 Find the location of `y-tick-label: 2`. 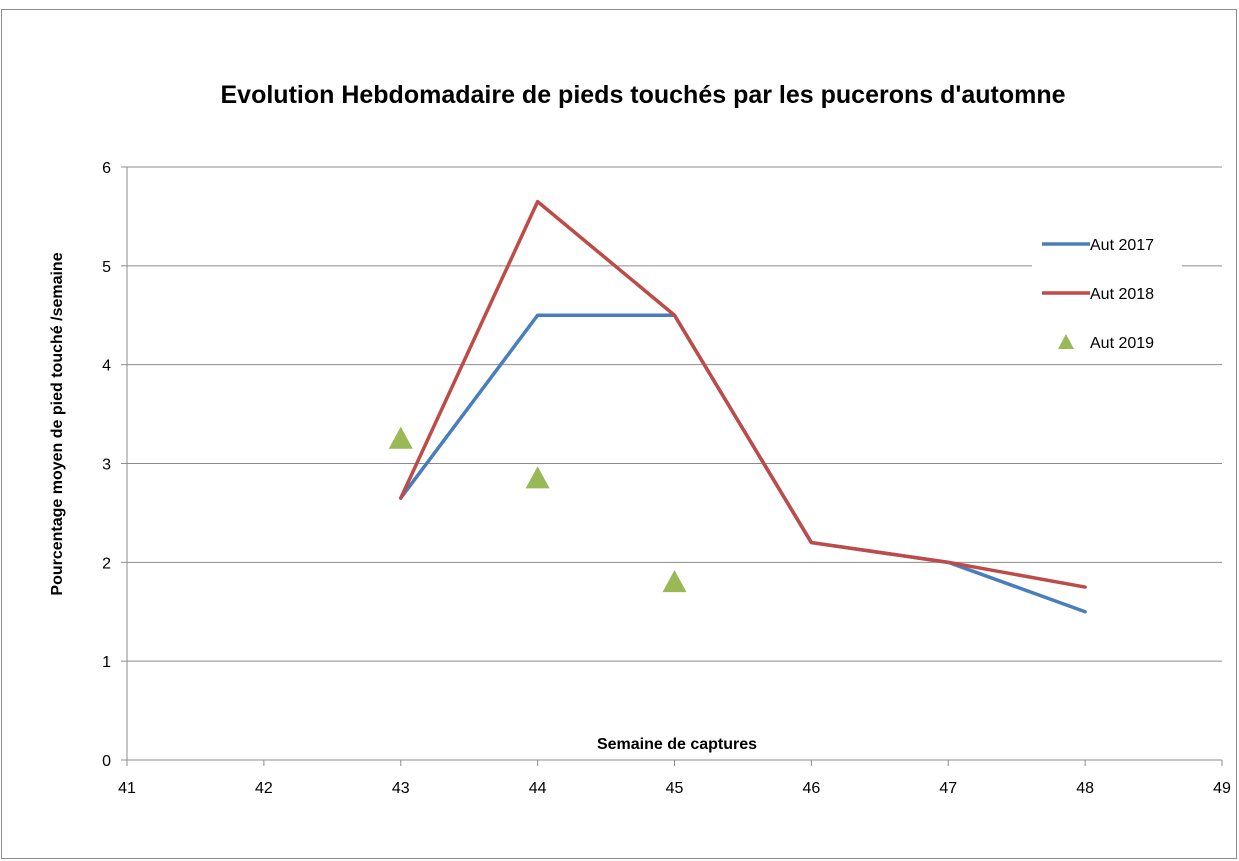

y-tick-label: 2 is located at coordinates (106, 563).